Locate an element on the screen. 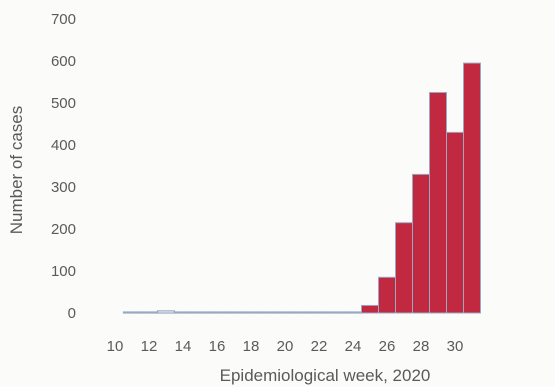  x-axis-ticks: 10 12 14 16 18 20 22 24 26 28 30 is located at coordinates (285, 346).